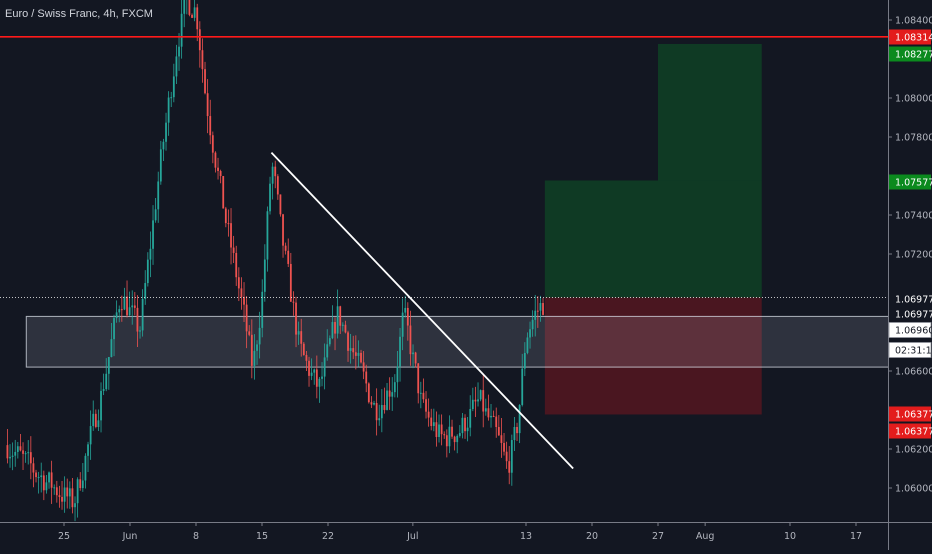 This screenshot has width=932, height=554. Describe the element at coordinates (262, 536) in the screenshot. I see `x-tick-label: 15` at that location.